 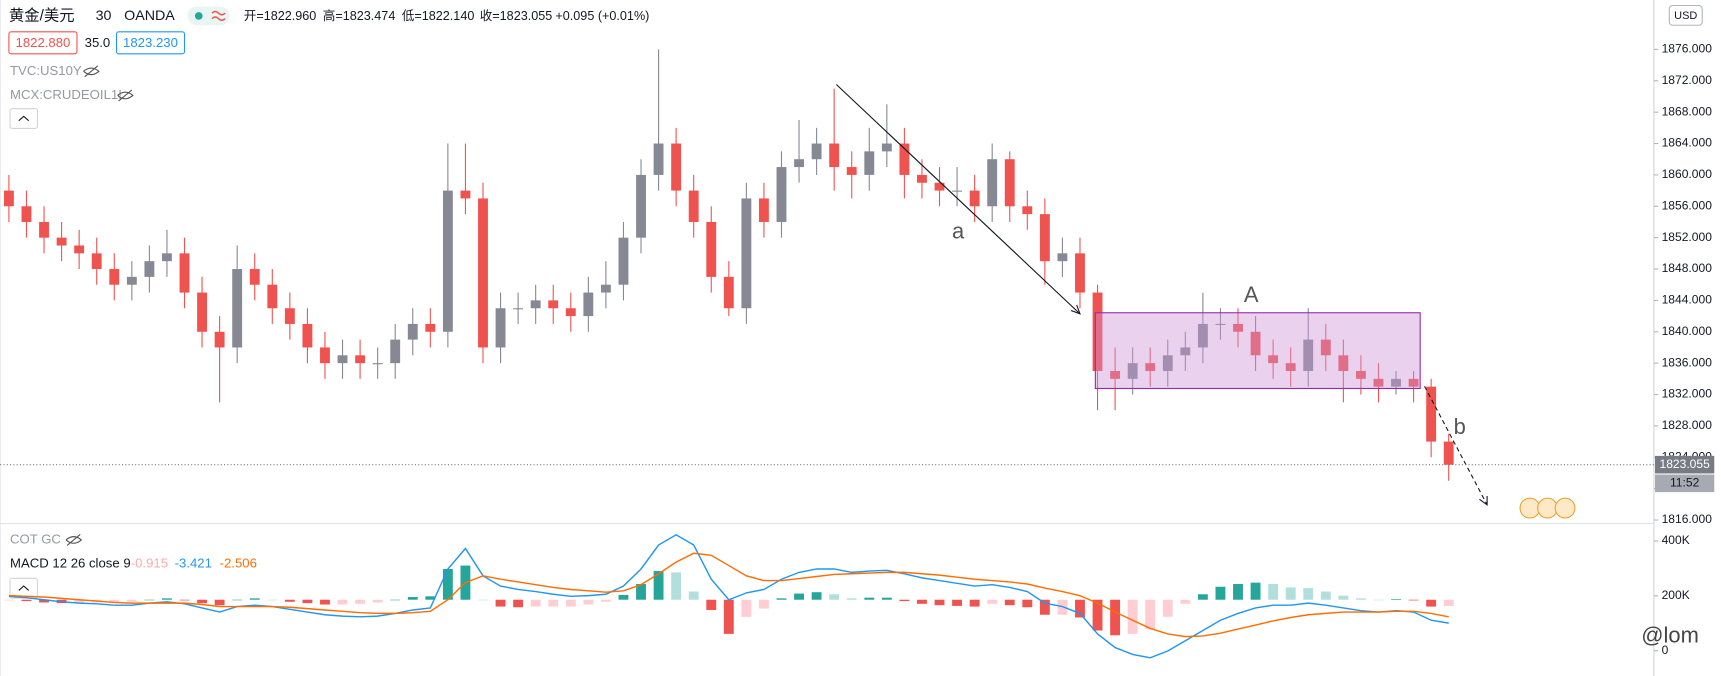 What do you see at coordinates (1687, 174) in the screenshot?
I see `y-tick-label: 1860.000` at bounding box center [1687, 174].